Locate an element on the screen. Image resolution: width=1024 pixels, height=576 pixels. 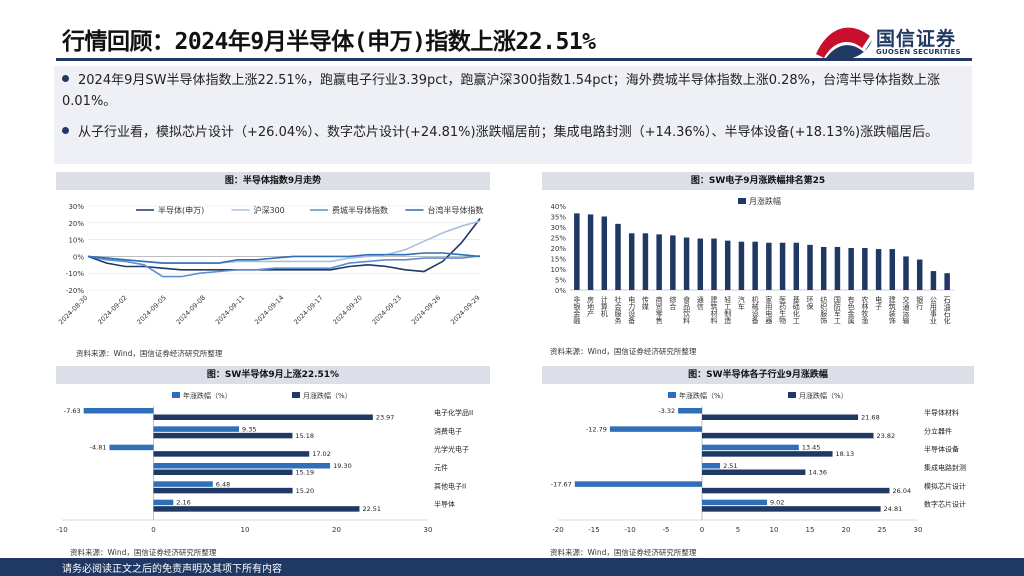
bullet-dot-icon is located at coordinates (65, 130).